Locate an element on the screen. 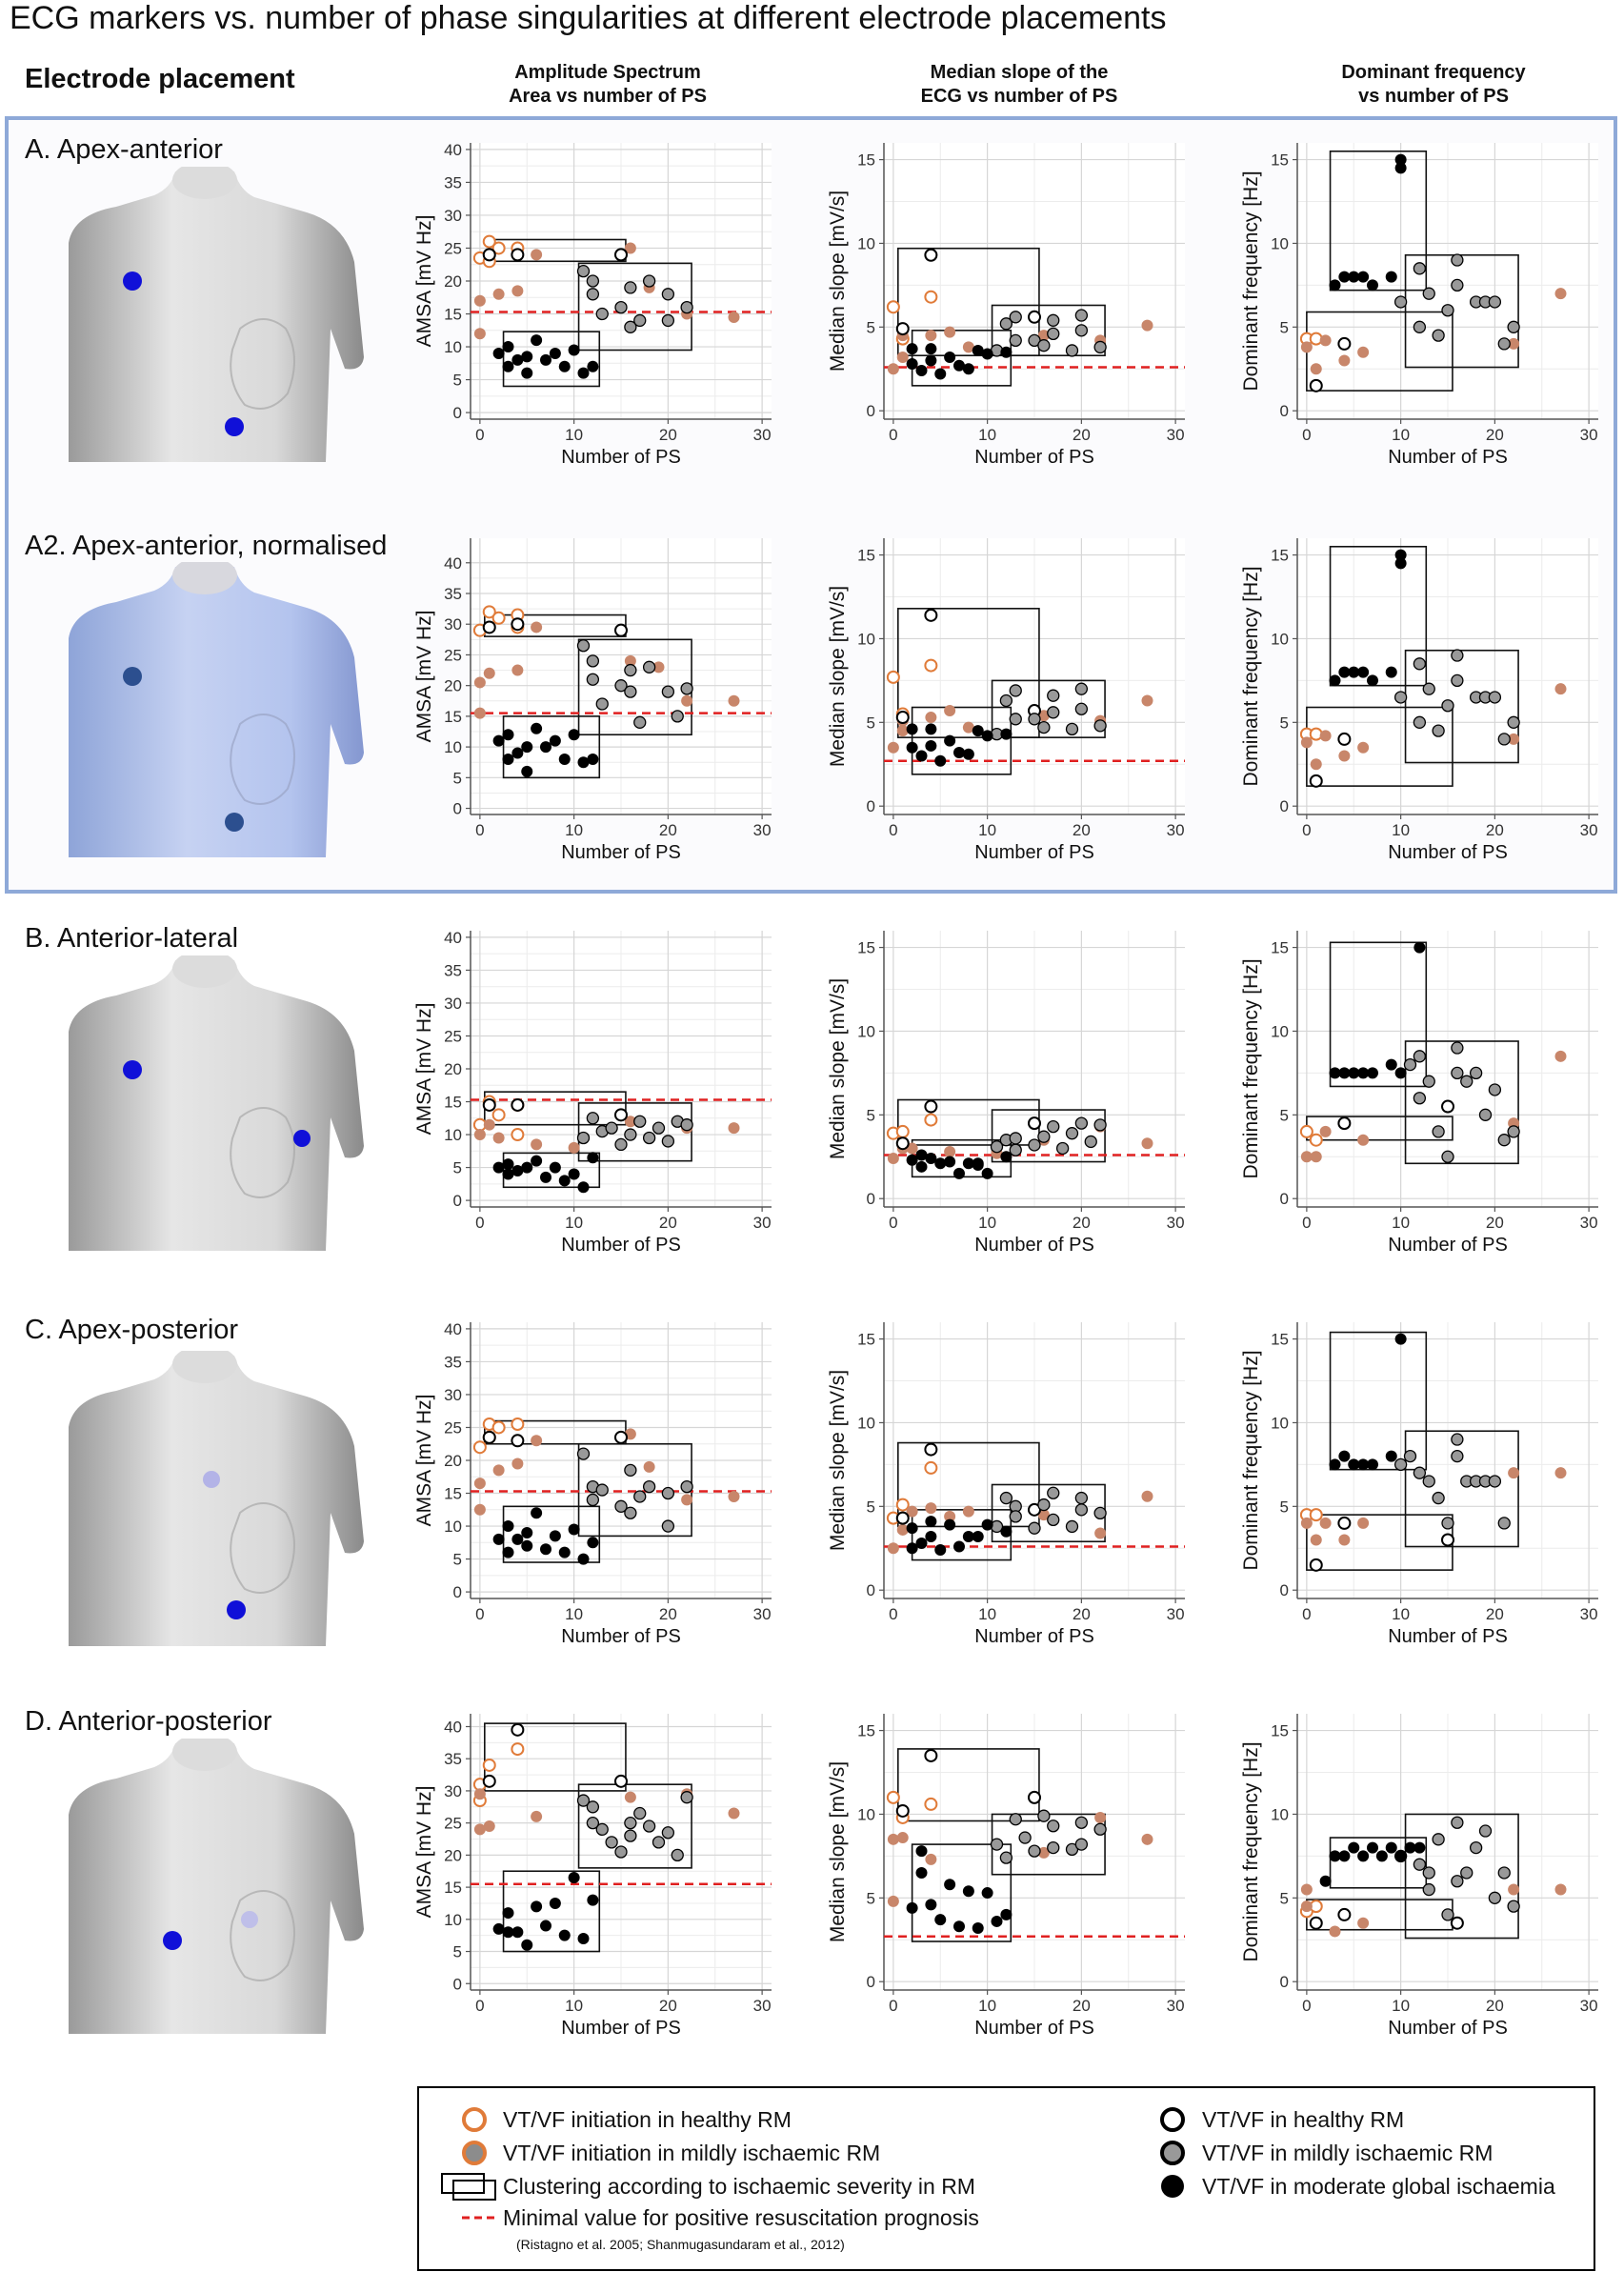 The image size is (1624, 2272). y-axis-label: AMSA [mV Hz] is located at coordinates (424, 1852).